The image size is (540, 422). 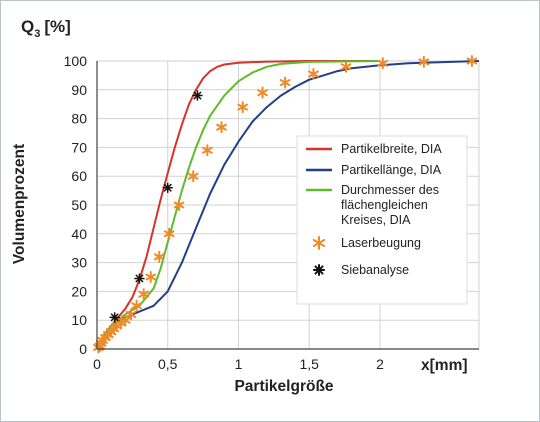 What do you see at coordinates (79, 176) in the screenshot?
I see `y-tick-label: 60` at bounding box center [79, 176].